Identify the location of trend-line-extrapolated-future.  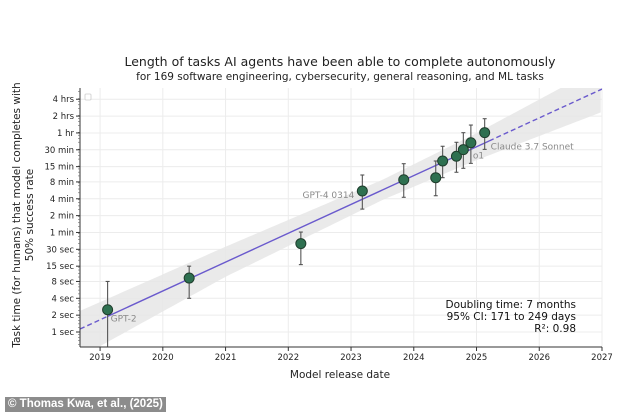
(545, 115).